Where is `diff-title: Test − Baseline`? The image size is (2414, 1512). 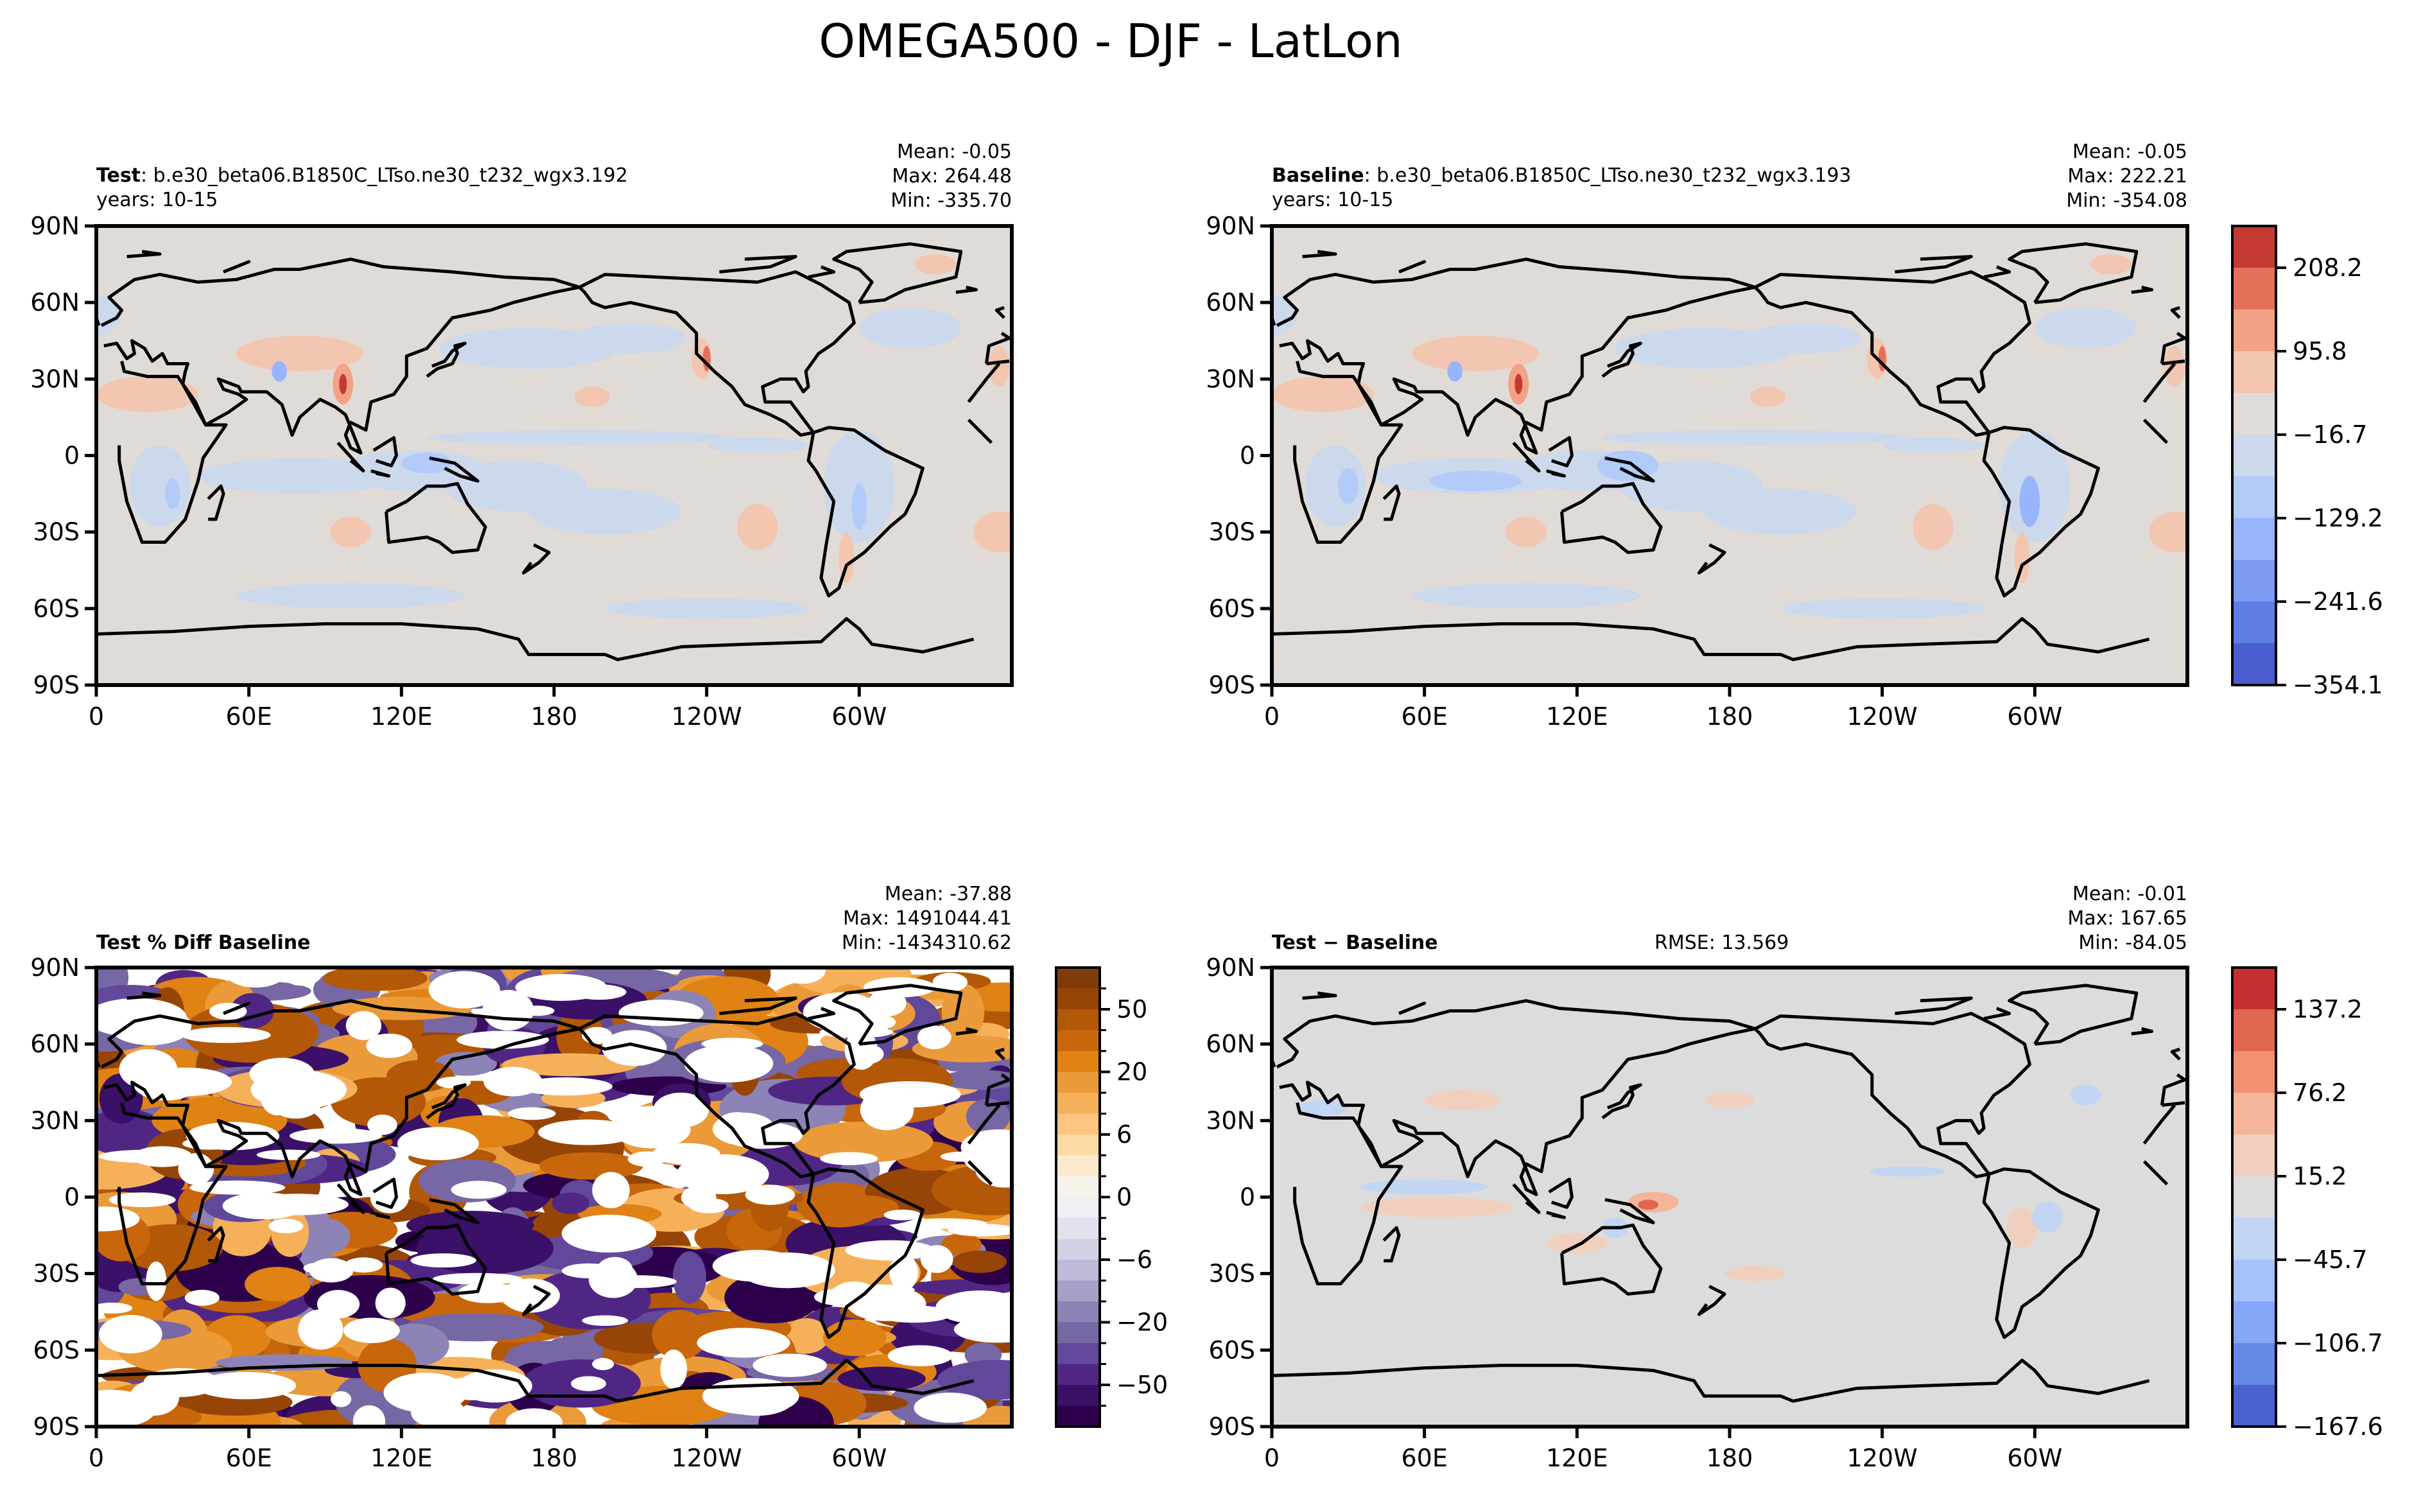
diff-title: Test − Baseline is located at coordinates (1355, 943).